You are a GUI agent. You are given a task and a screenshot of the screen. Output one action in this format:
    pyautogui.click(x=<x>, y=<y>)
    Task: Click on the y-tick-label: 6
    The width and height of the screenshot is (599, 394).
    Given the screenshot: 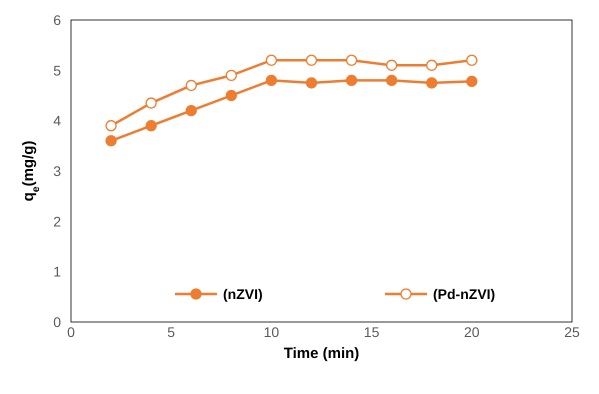 What is the action you would take?
    pyautogui.click(x=57, y=20)
    